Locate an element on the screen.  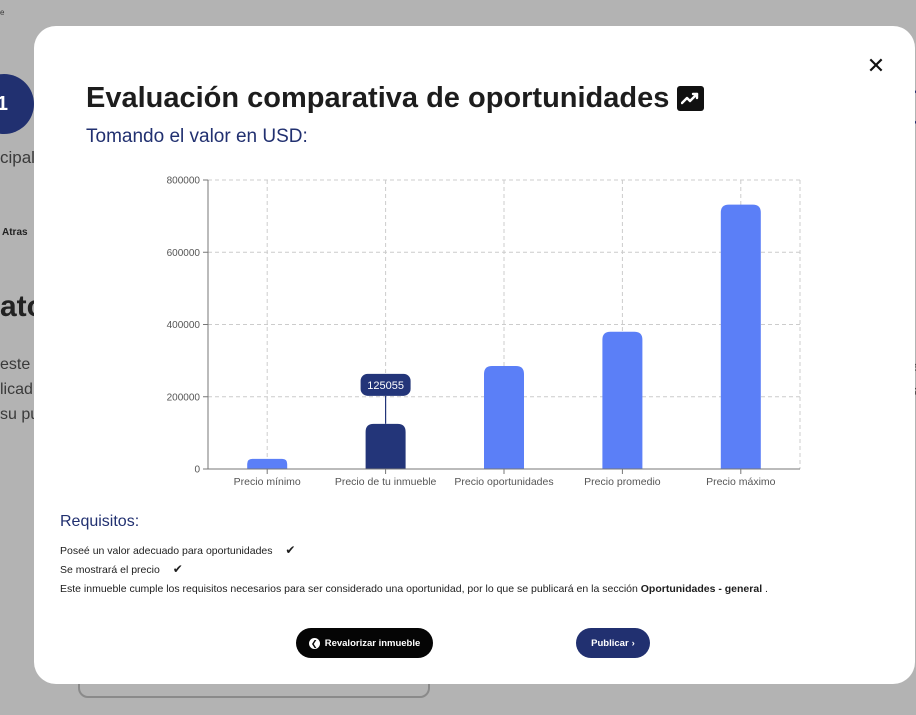
publish-button: Publicar › is located at coordinates (613, 643).